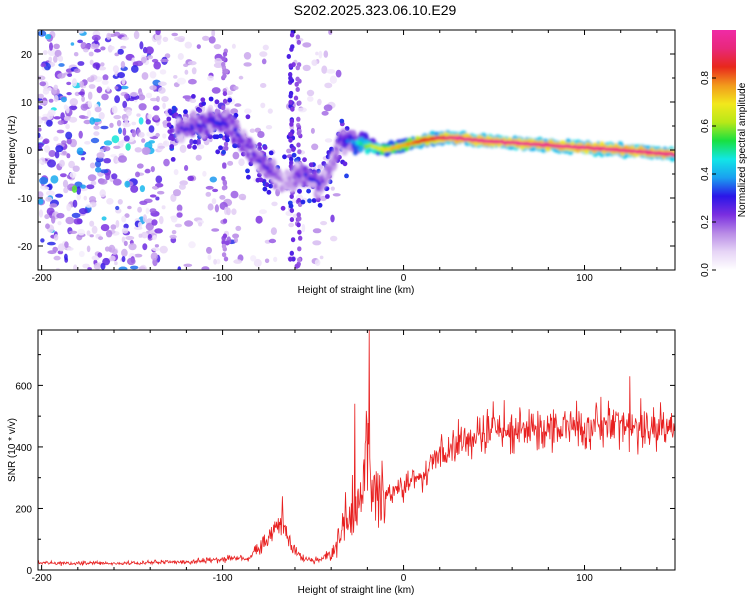 Image resolution: width=750 pixels, height=600 pixels. Describe the element at coordinates (23, 509) in the screenshot. I see `y-tick-label: 200` at that location.